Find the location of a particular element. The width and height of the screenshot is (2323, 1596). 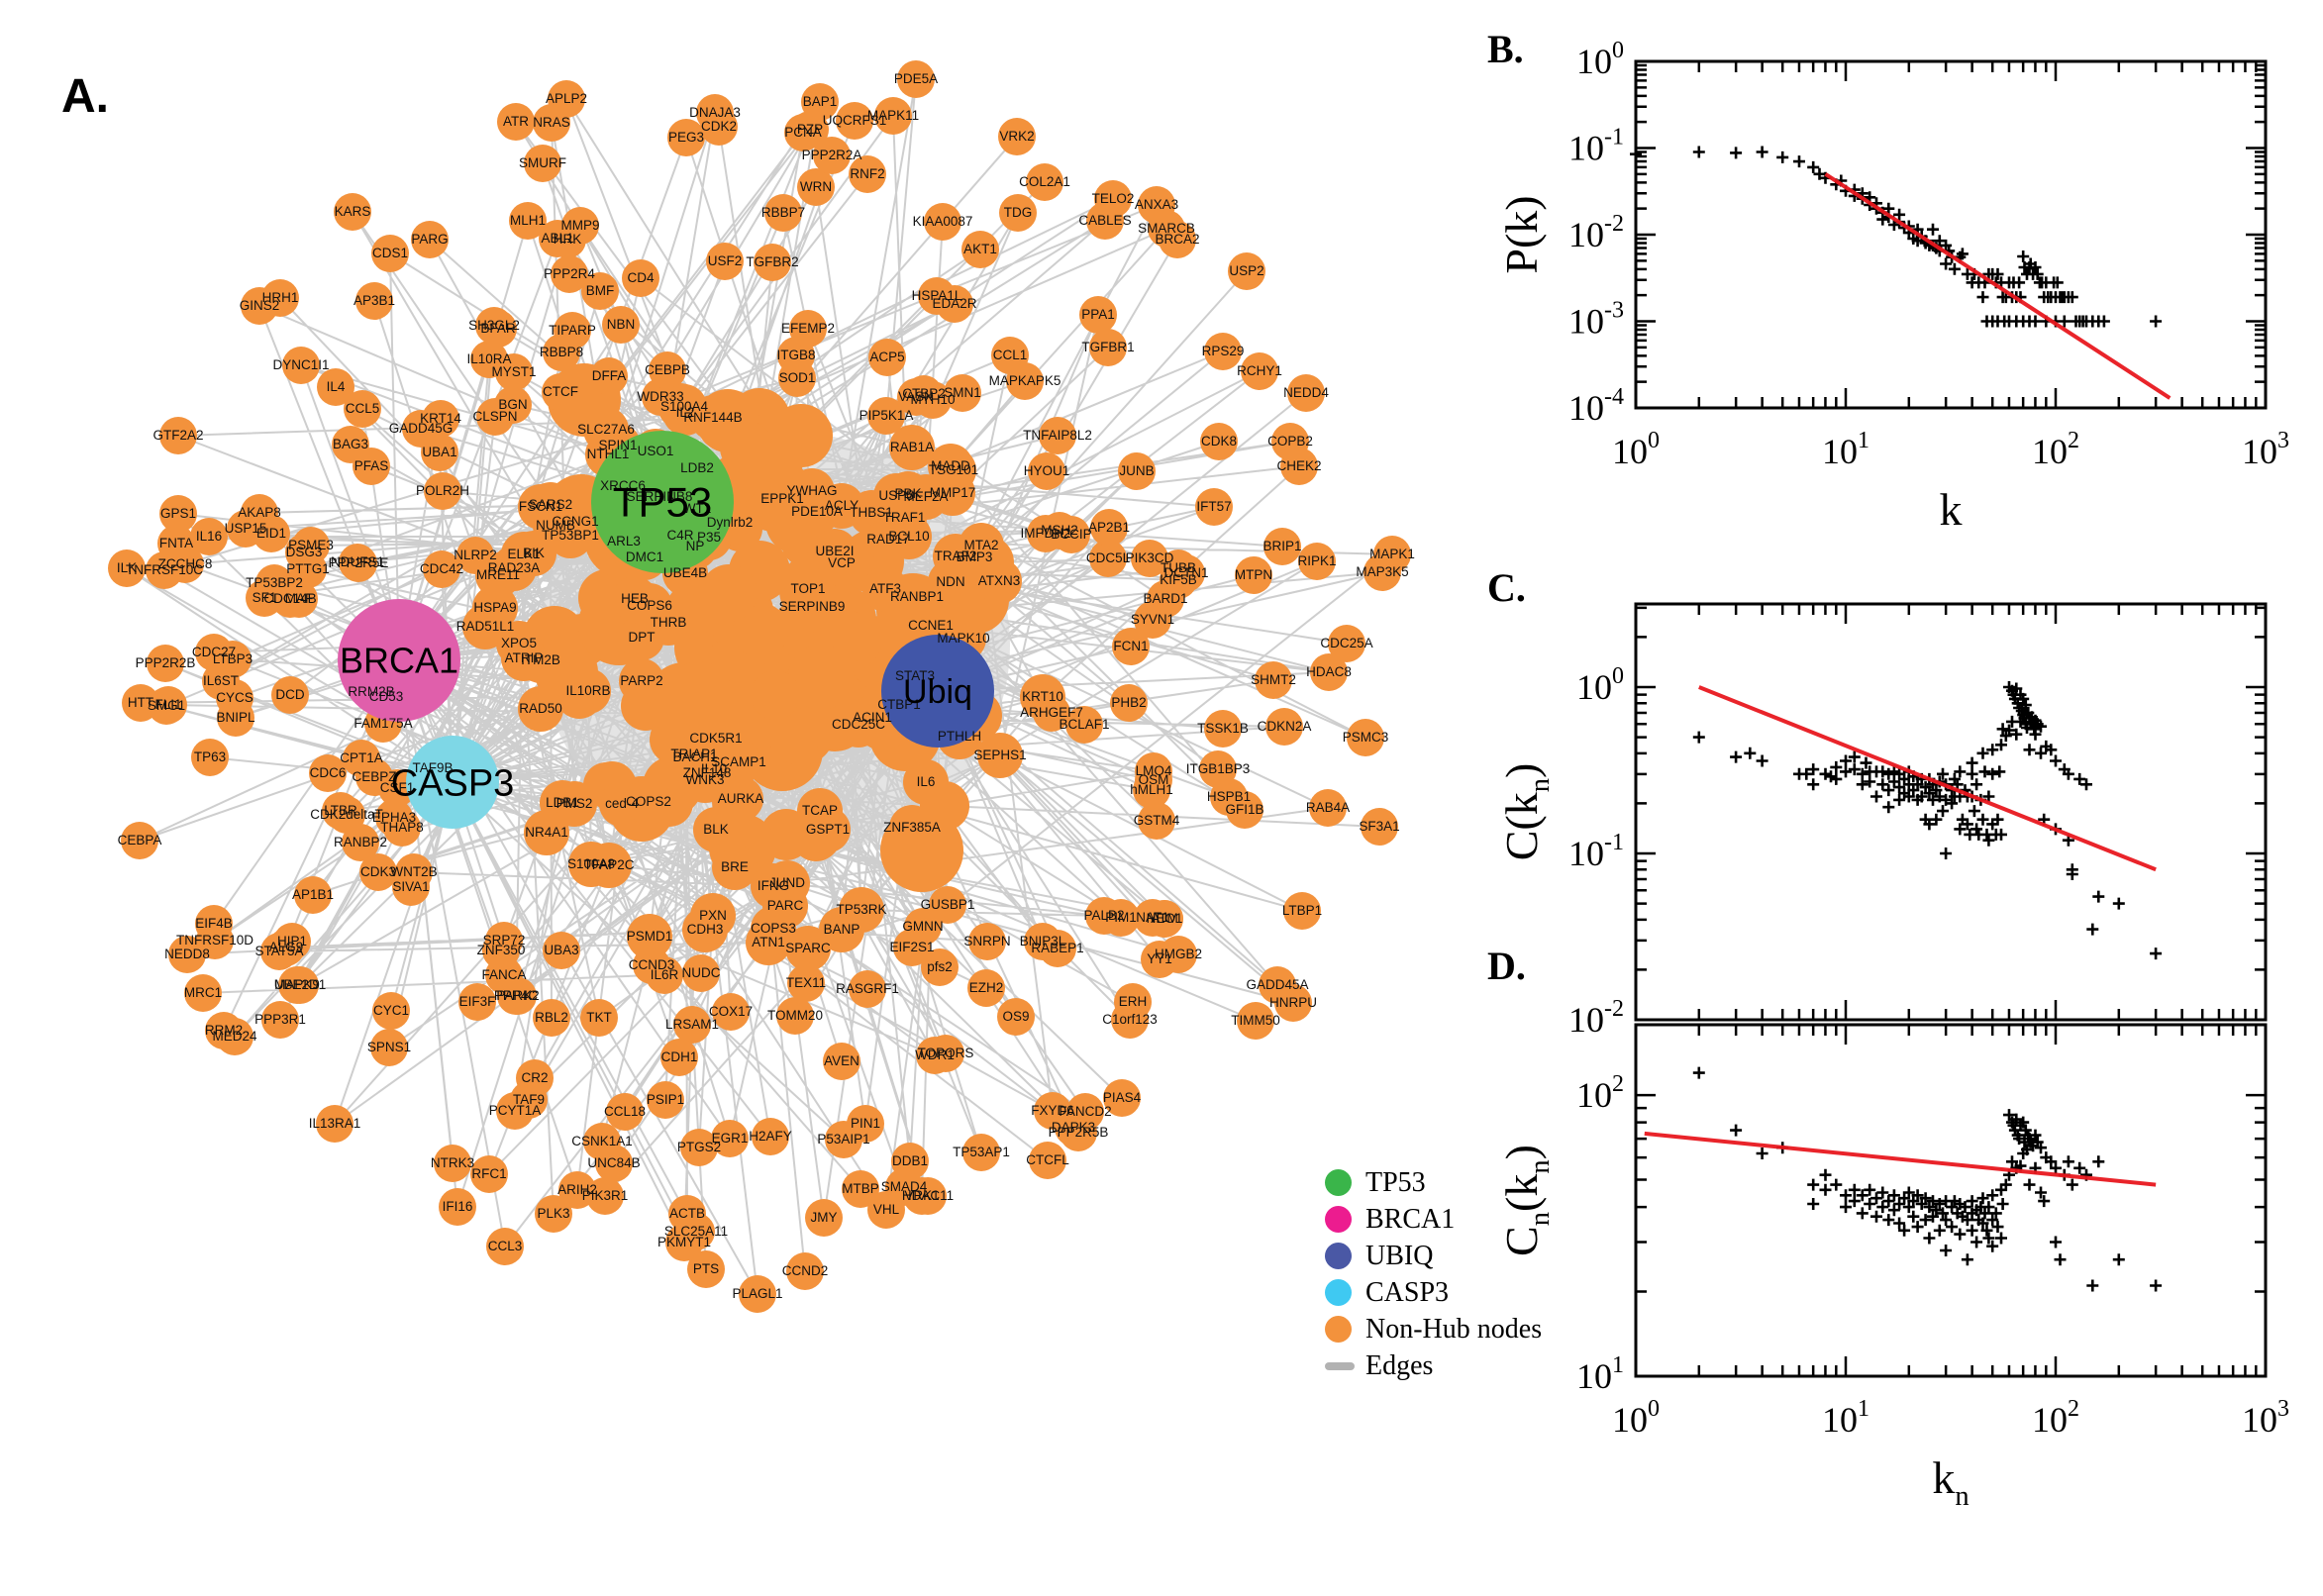

svg-text: XPO5 is located at coordinates (519, 643).